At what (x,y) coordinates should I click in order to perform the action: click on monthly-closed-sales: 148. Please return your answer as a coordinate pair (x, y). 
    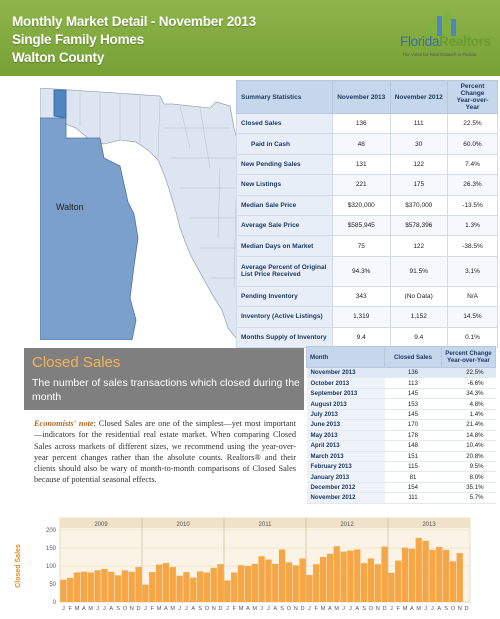
    Looking at the image, I should click on (413, 446).